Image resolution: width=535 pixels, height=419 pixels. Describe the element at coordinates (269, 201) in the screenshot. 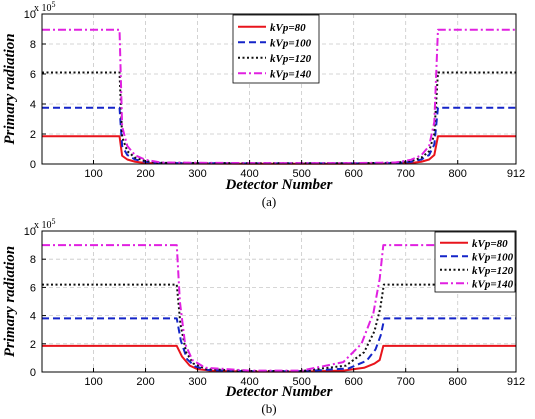

I see `panel-label: (a)` at that location.